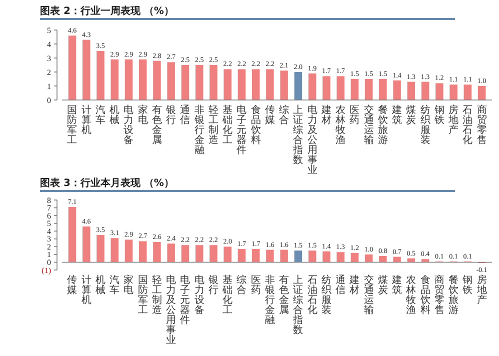  What do you see at coordinates (107, 183) in the screenshot?
I see `chart-title: 图表 3：行业本月表现 （%）` at bounding box center [107, 183].